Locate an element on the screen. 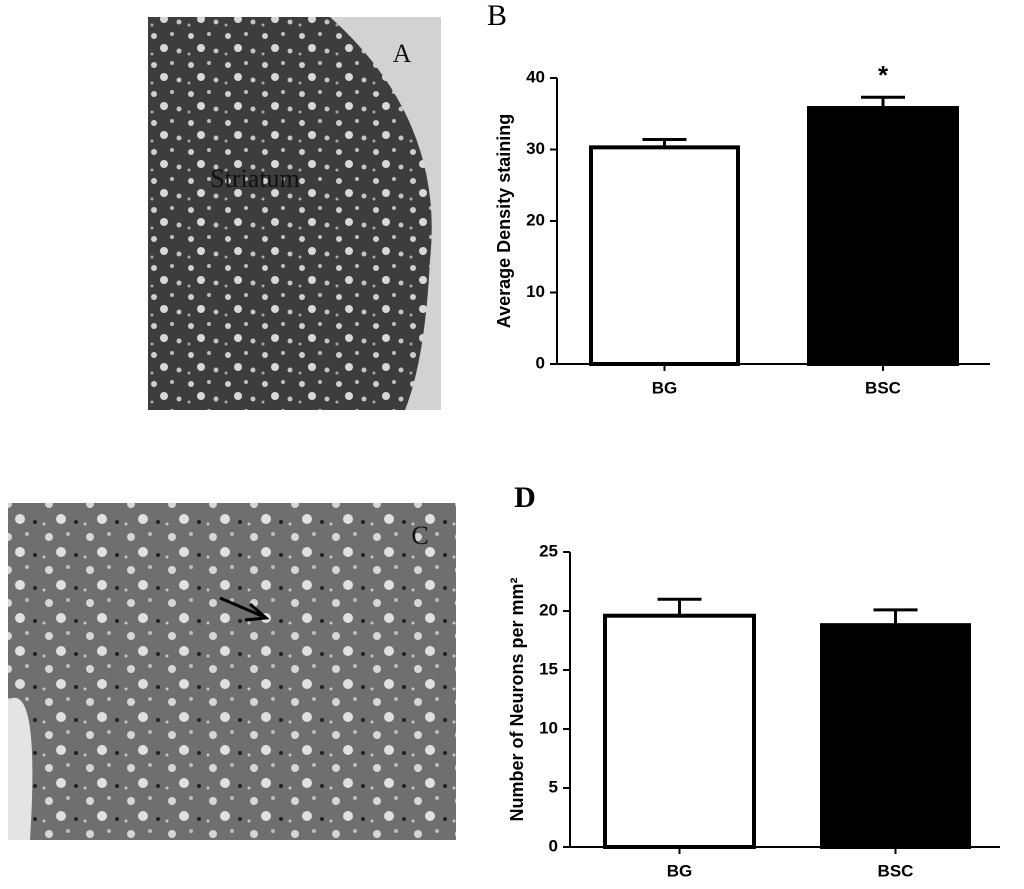 The width and height of the screenshot is (1024, 889). panel-label: B is located at coordinates (497, 16).